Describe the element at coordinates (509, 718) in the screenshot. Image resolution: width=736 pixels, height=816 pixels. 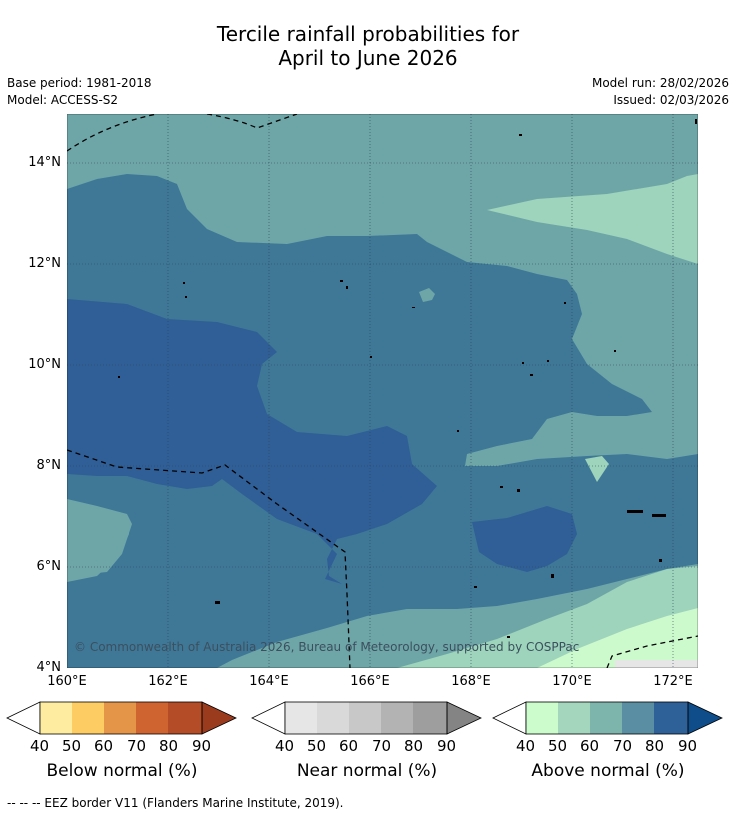
I see `cbar-above-under` at that location.